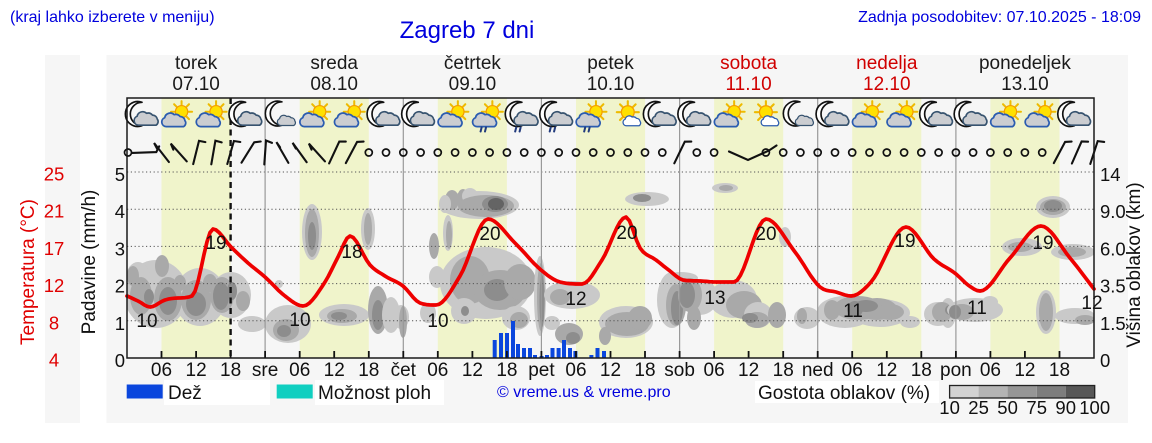  Describe the element at coordinates (196, 63) in the screenshot. I see `svg-text: torek` at that location.